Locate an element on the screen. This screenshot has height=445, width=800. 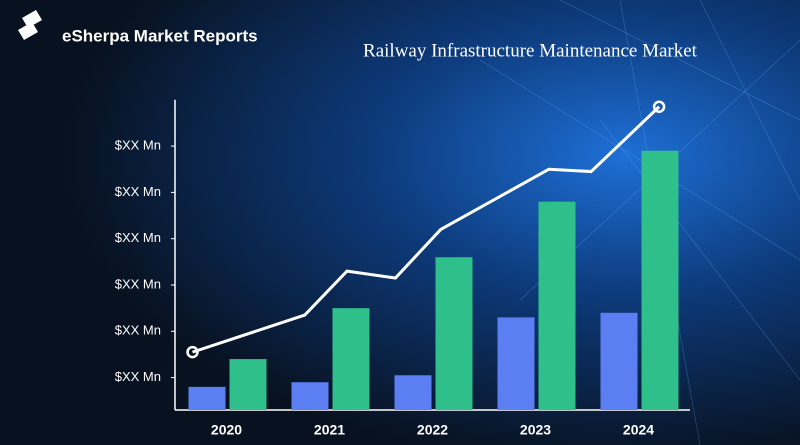
x-tick-label: 2022 is located at coordinates (432, 430).